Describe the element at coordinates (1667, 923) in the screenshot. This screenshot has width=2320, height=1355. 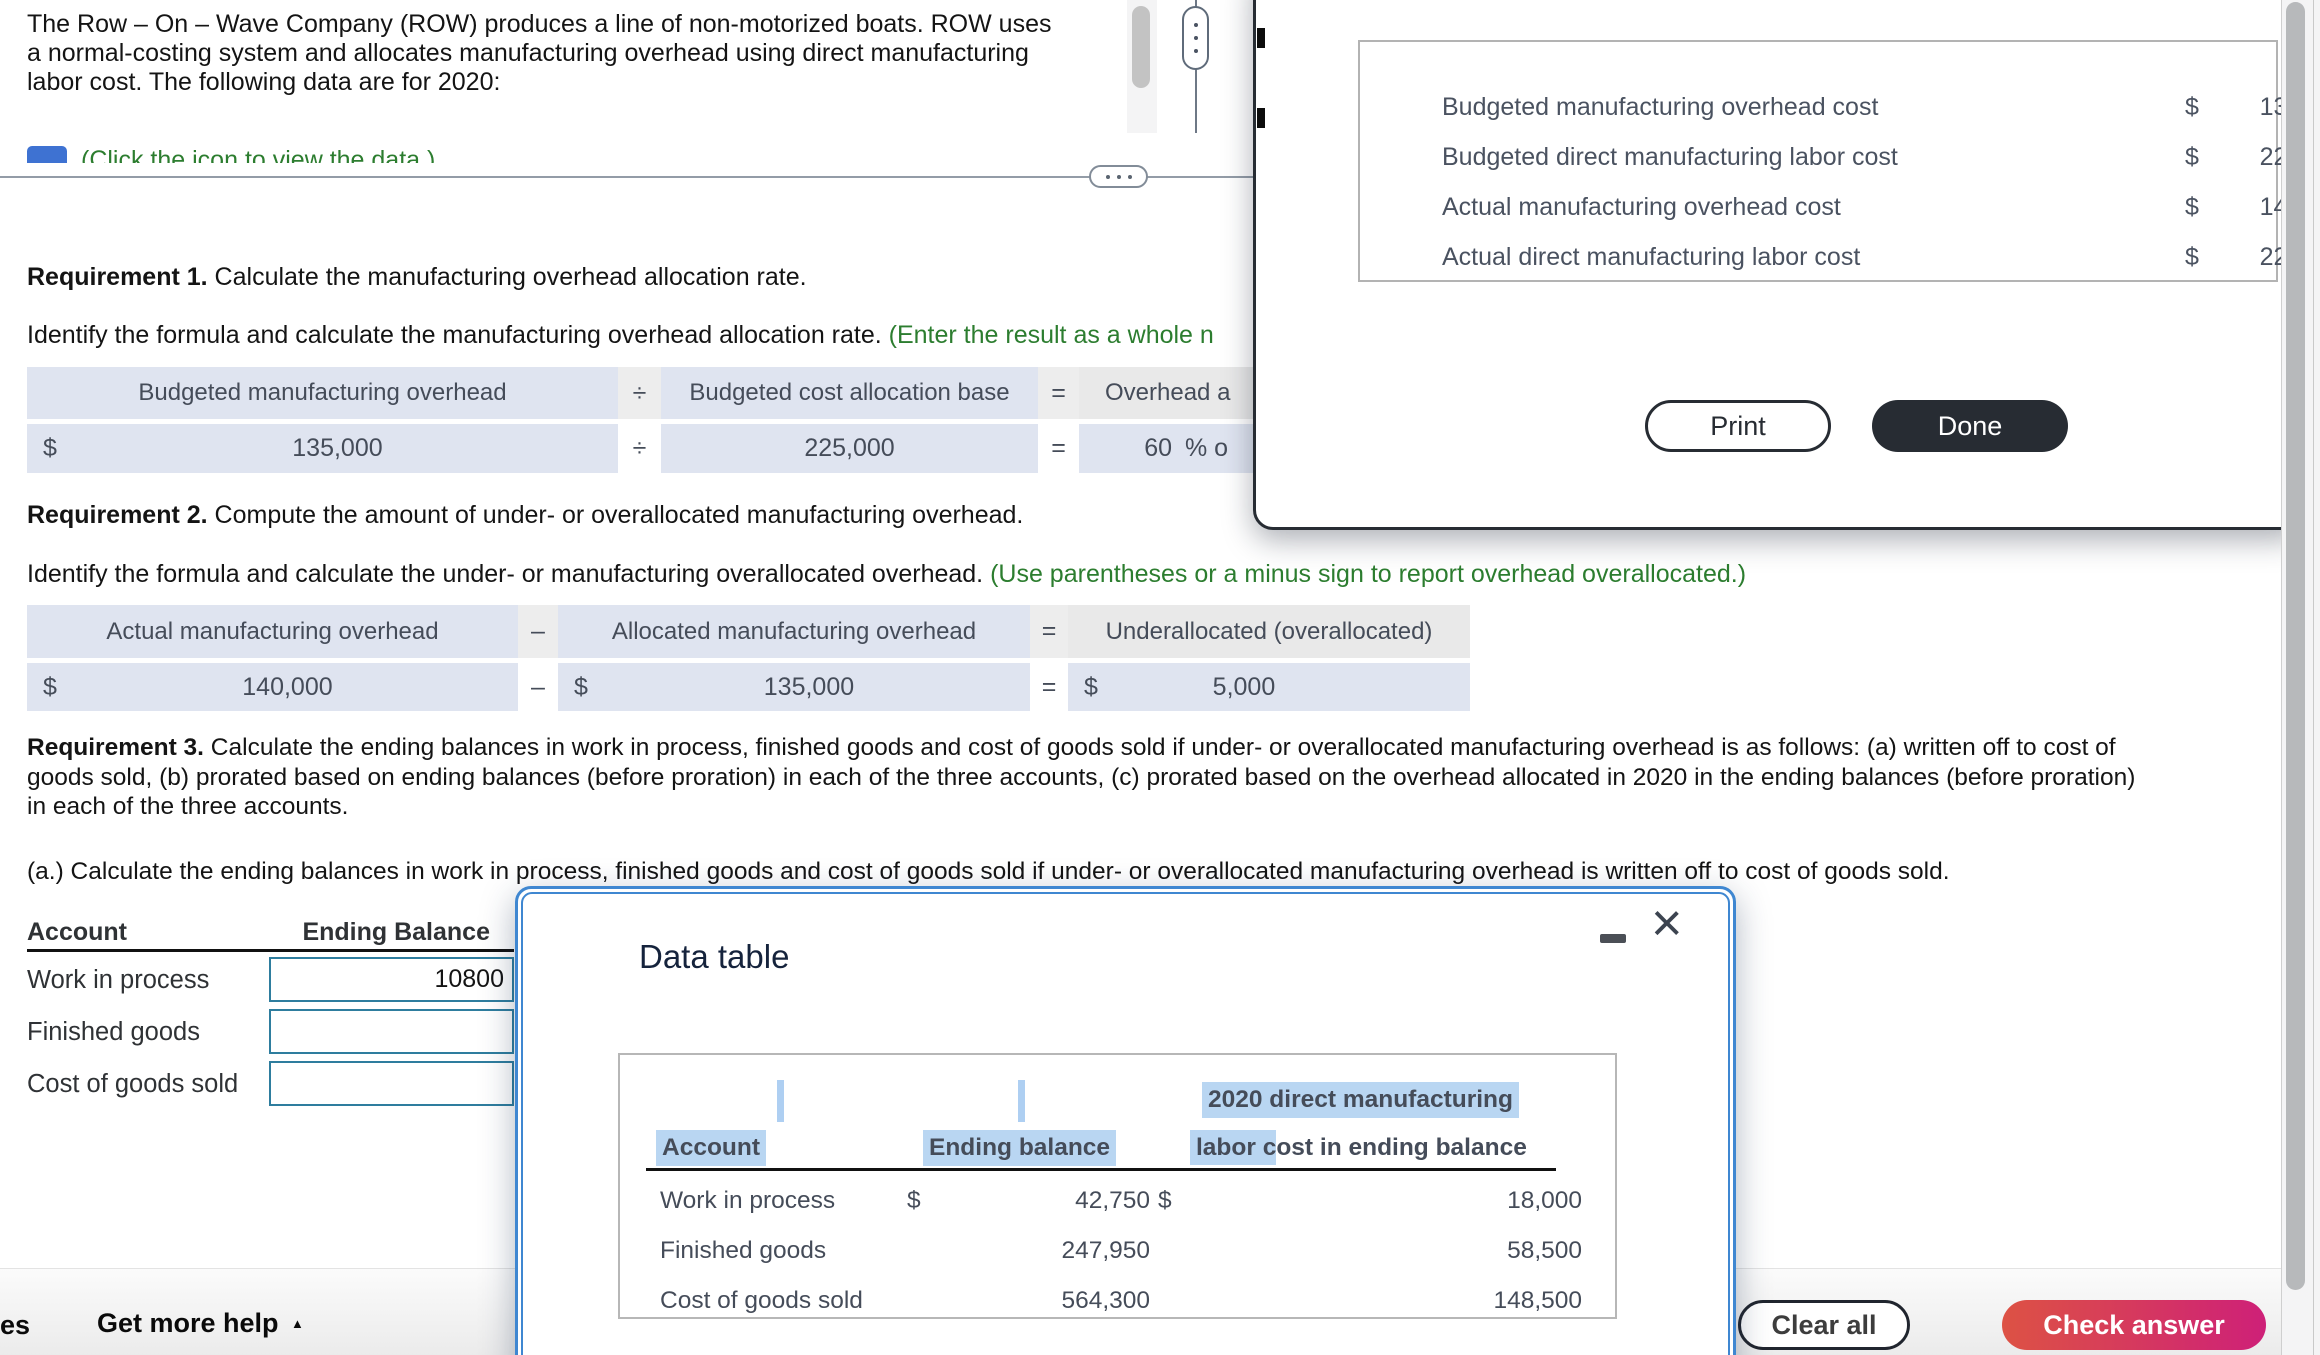
I see `close-icon: ×` at that location.